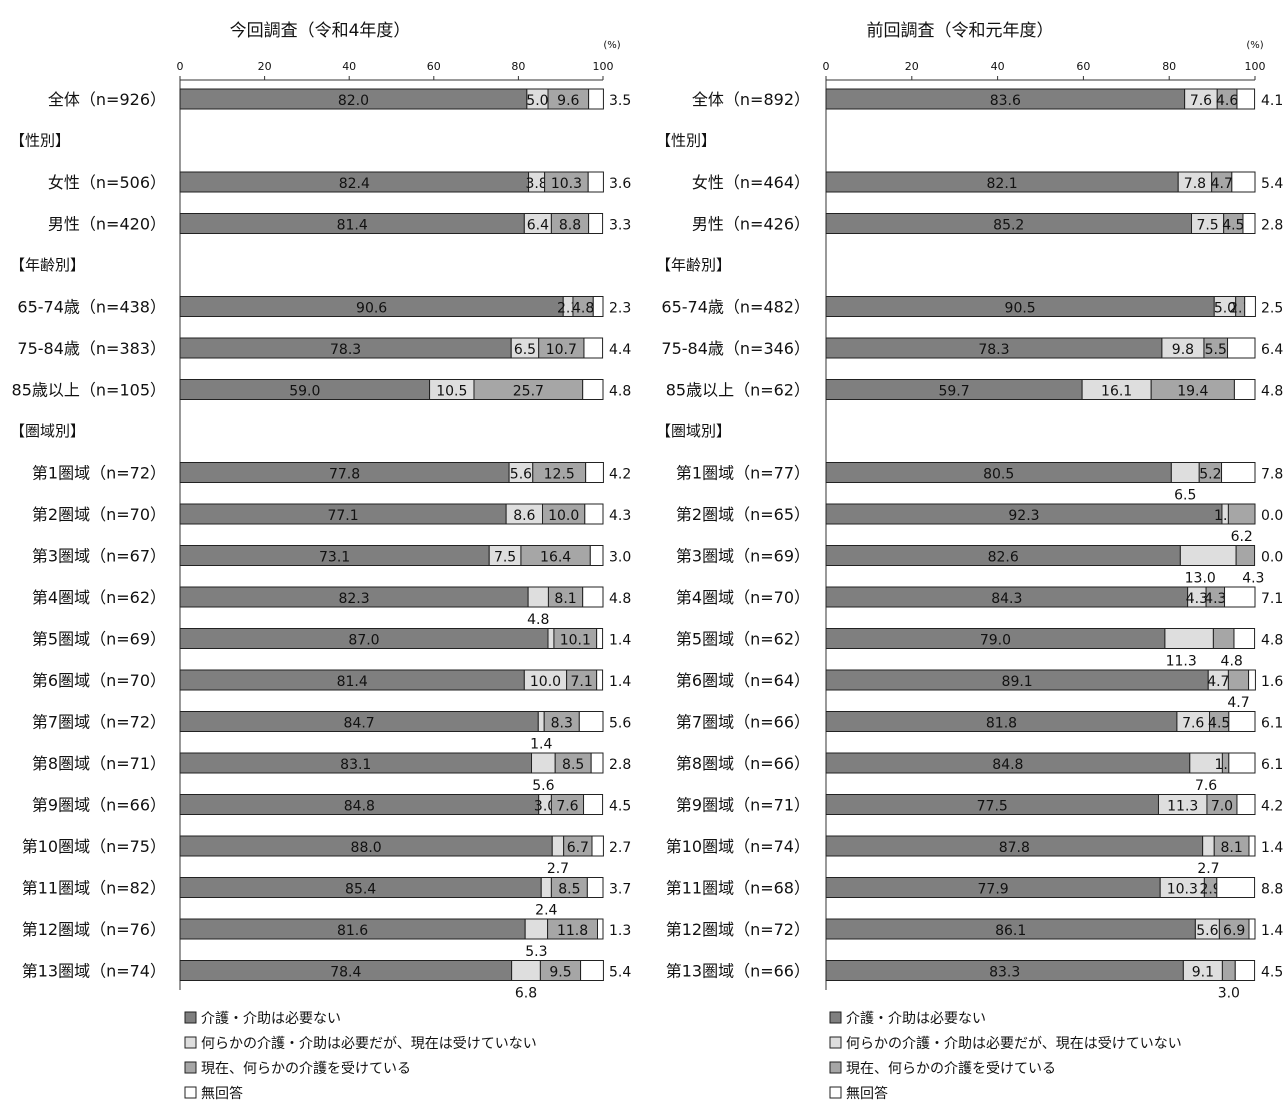 The width and height of the screenshot is (1286, 1100). I want to click on x-tick-label: 0, so click(180, 66).